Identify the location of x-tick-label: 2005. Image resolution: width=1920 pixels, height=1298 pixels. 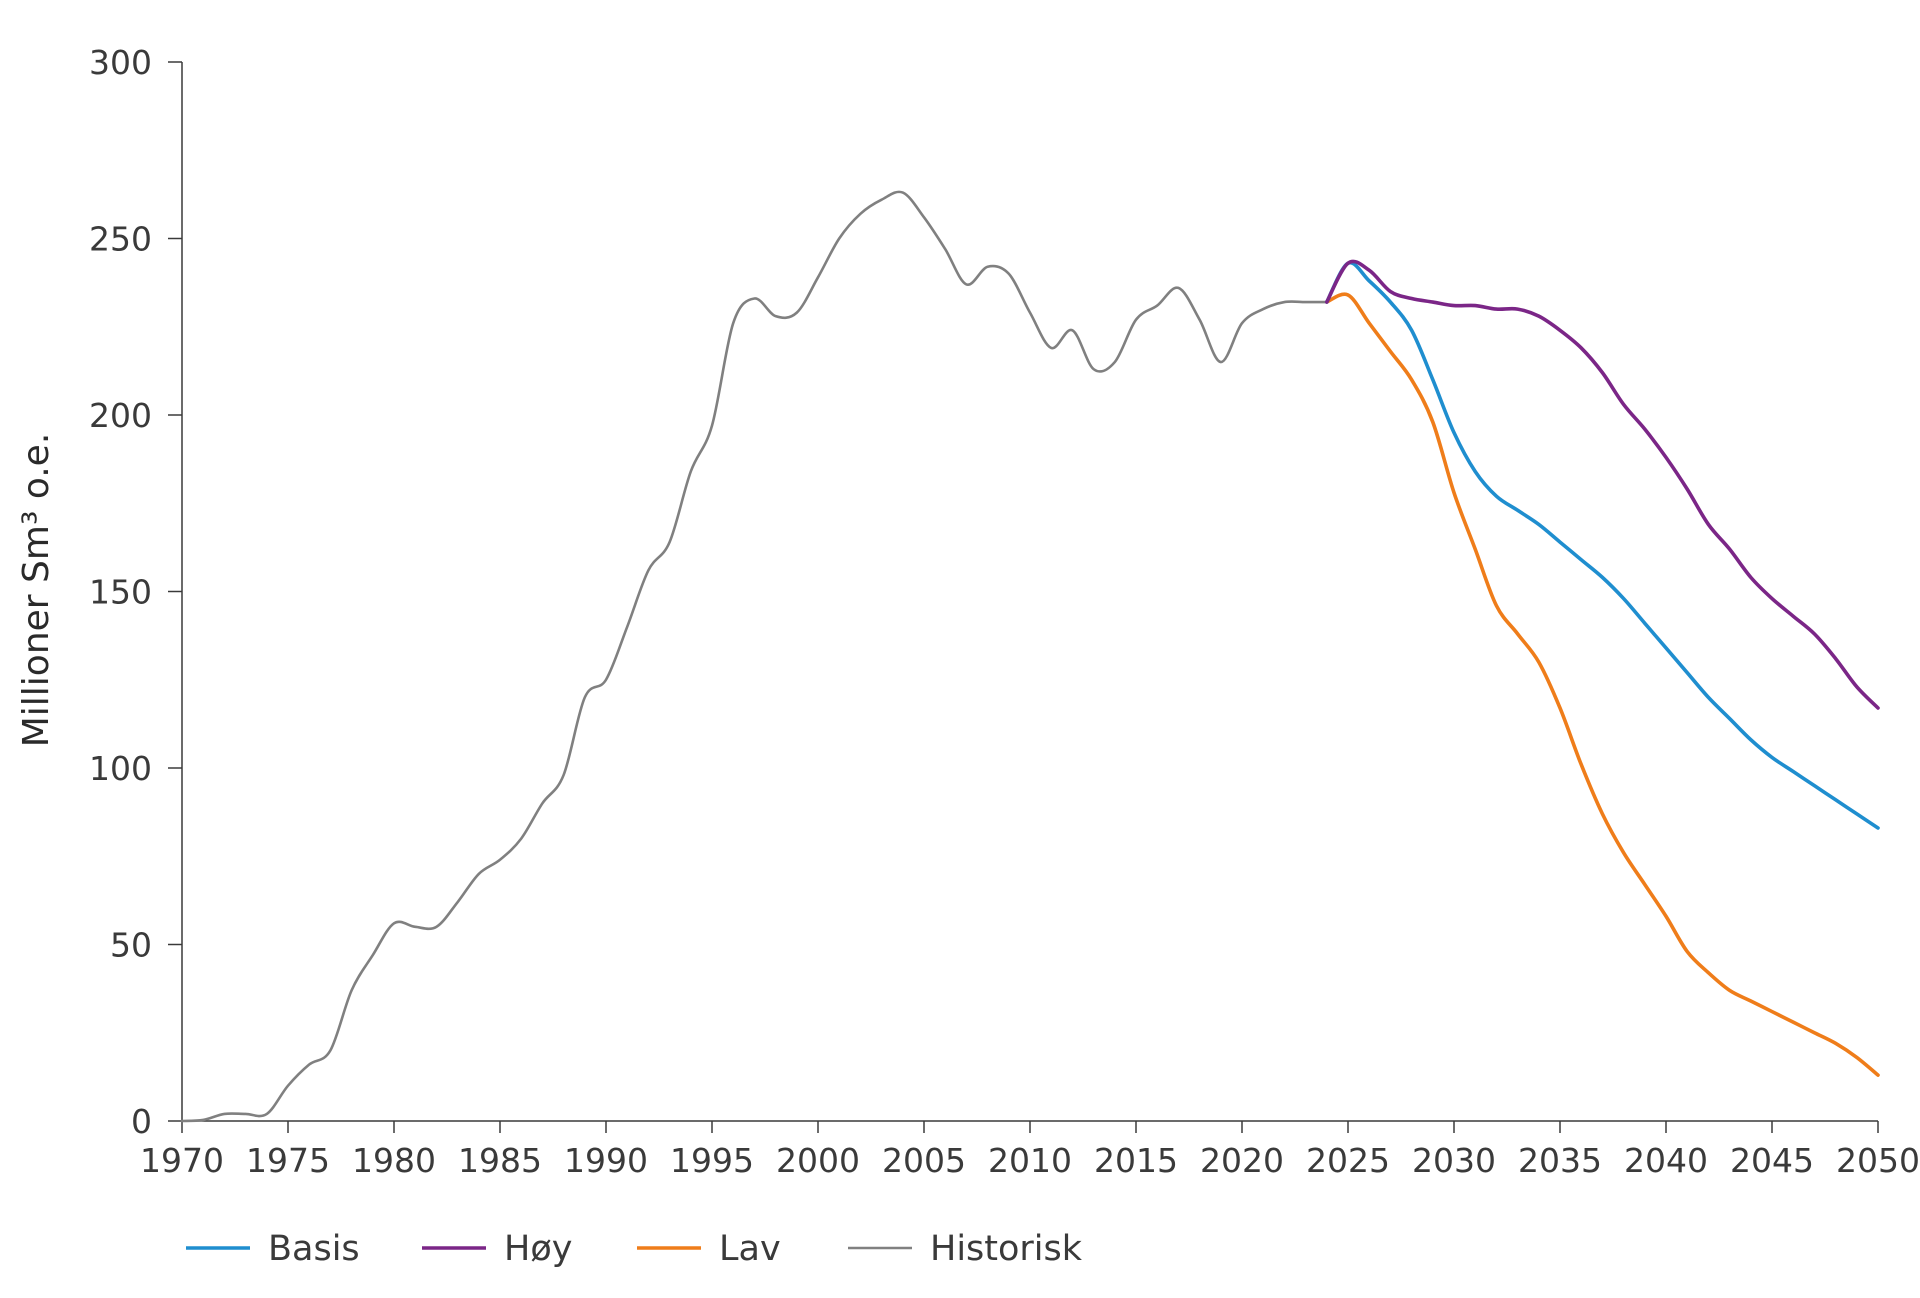
(924, 1160).